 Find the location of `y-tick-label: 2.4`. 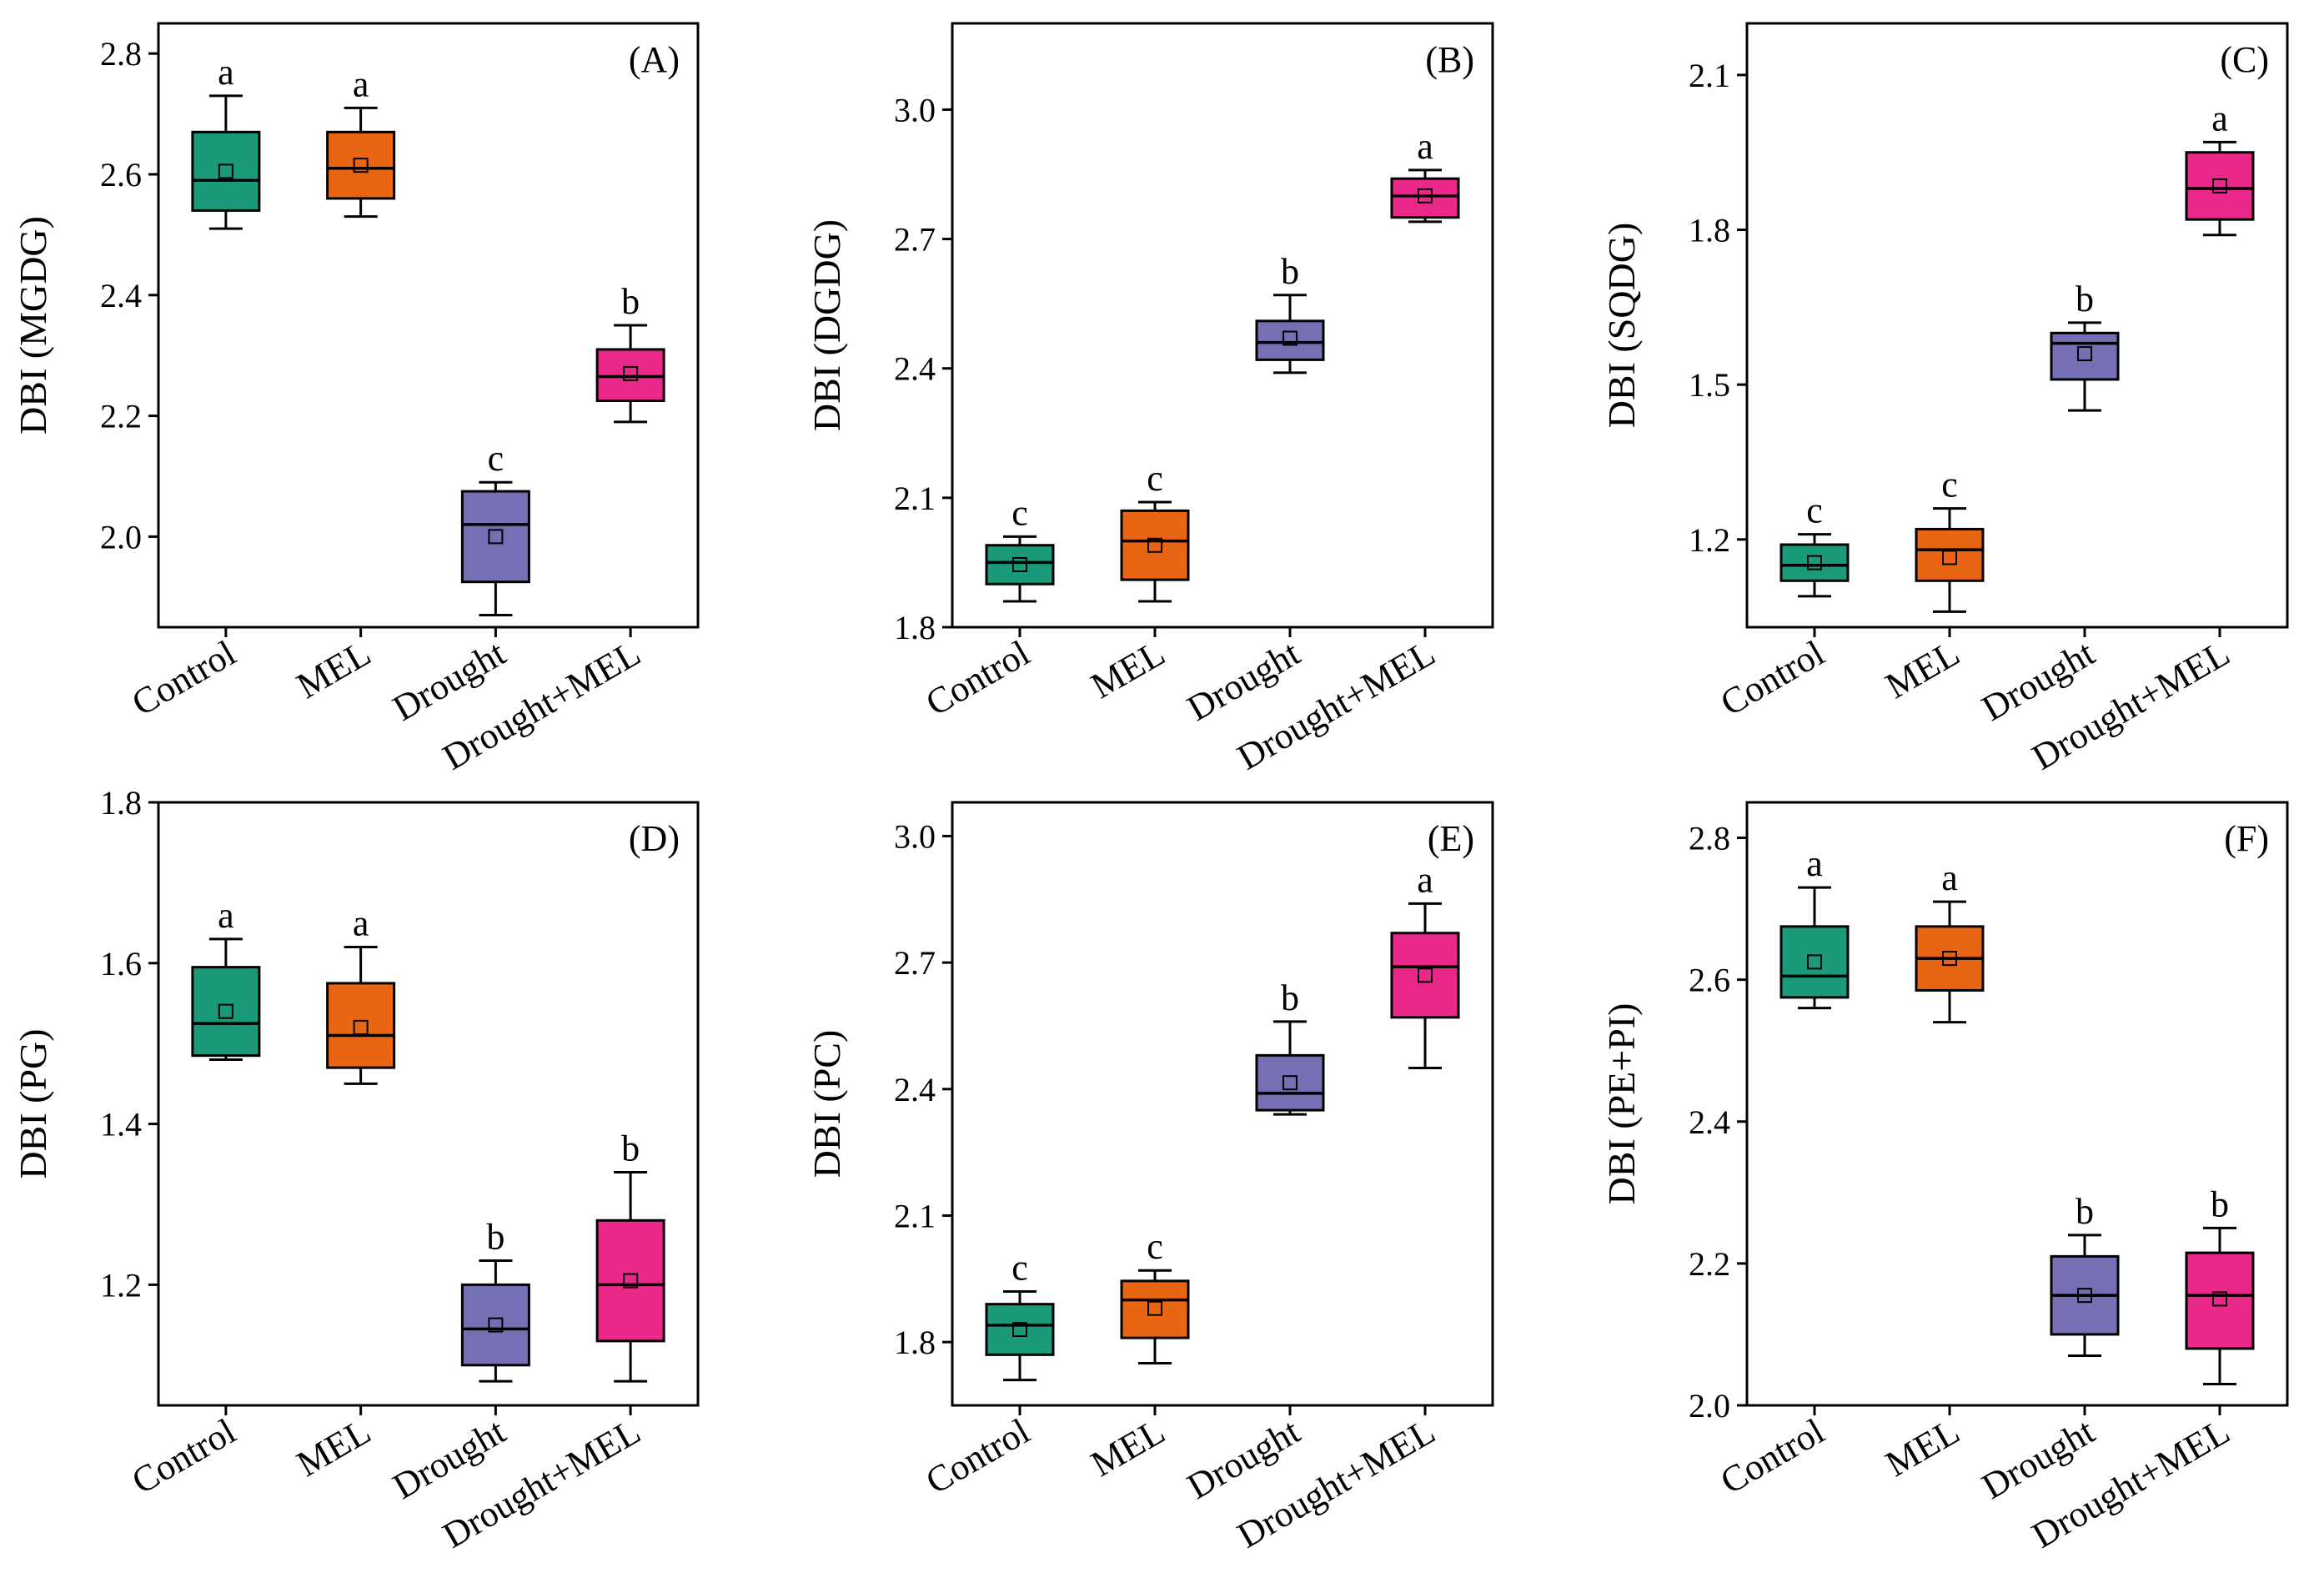

y-tick-label: 2.4 is located at coordinates (915, 1090).